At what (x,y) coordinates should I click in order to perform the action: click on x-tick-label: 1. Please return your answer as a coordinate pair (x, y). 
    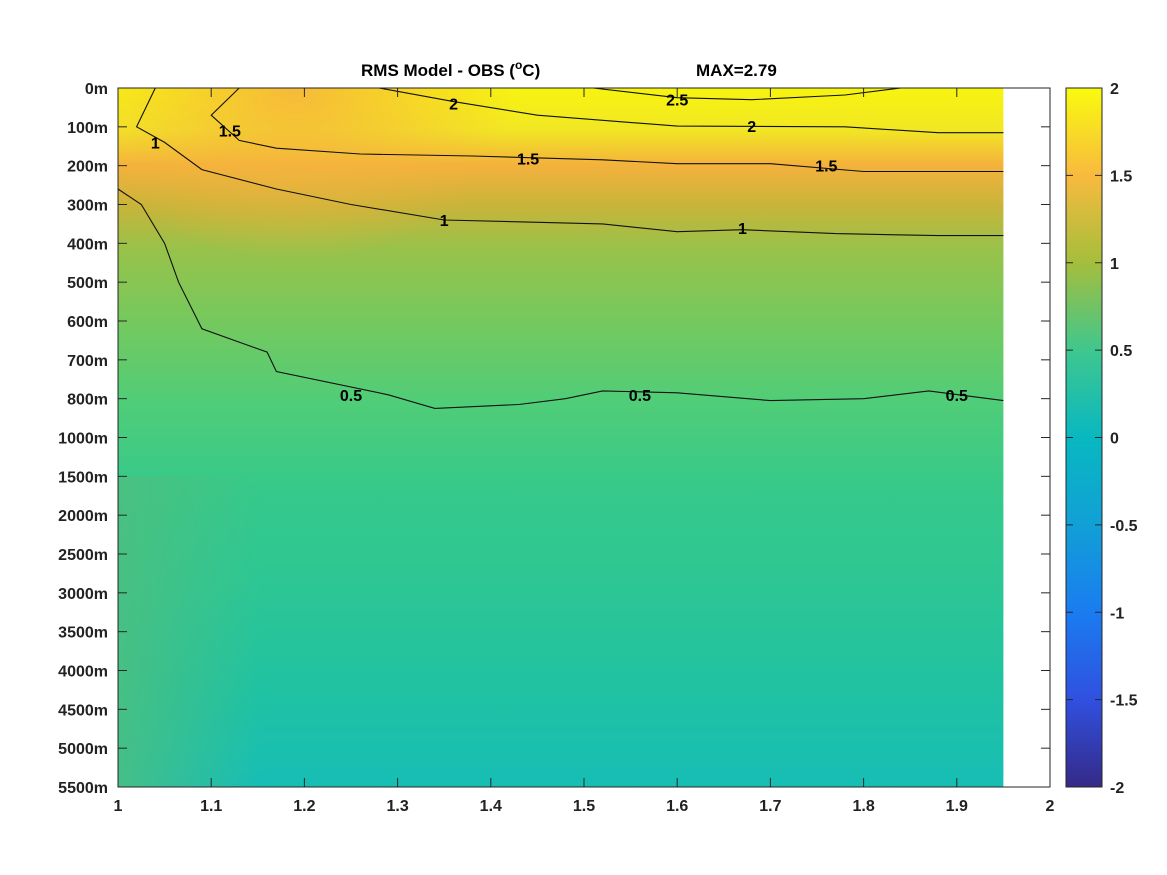
    Looking at the image, I should click on (118, 806).